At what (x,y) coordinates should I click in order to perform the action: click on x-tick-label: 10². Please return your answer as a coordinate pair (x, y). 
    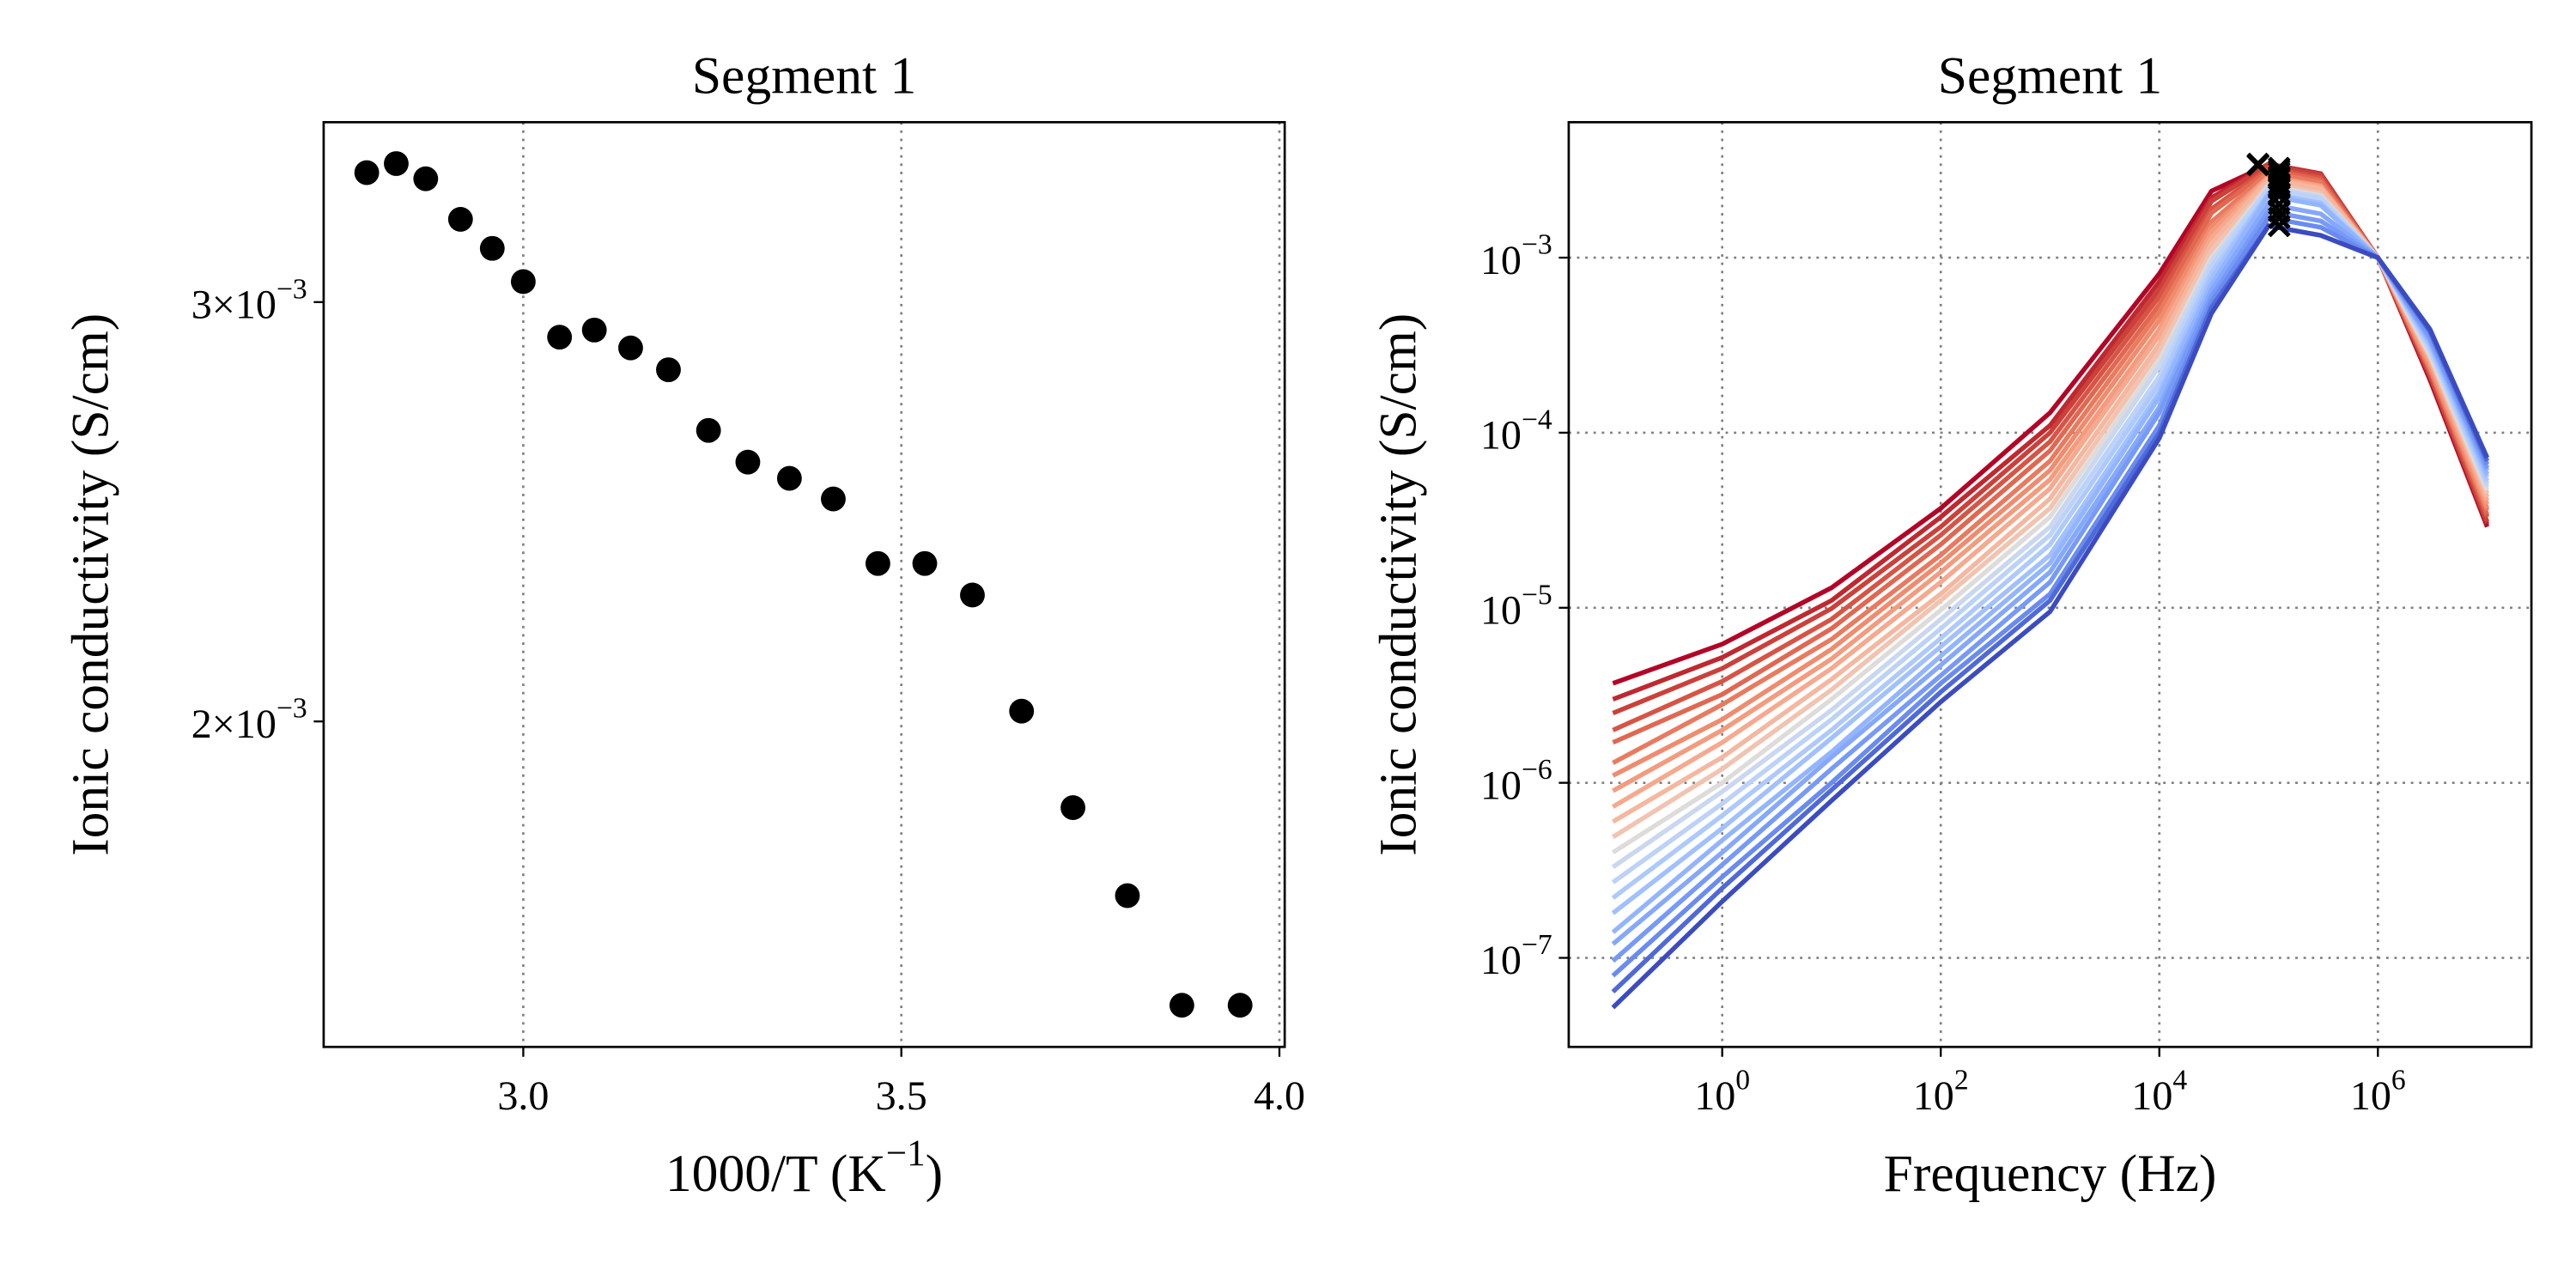
    Looking at the image, I should click on (1941, 1091).